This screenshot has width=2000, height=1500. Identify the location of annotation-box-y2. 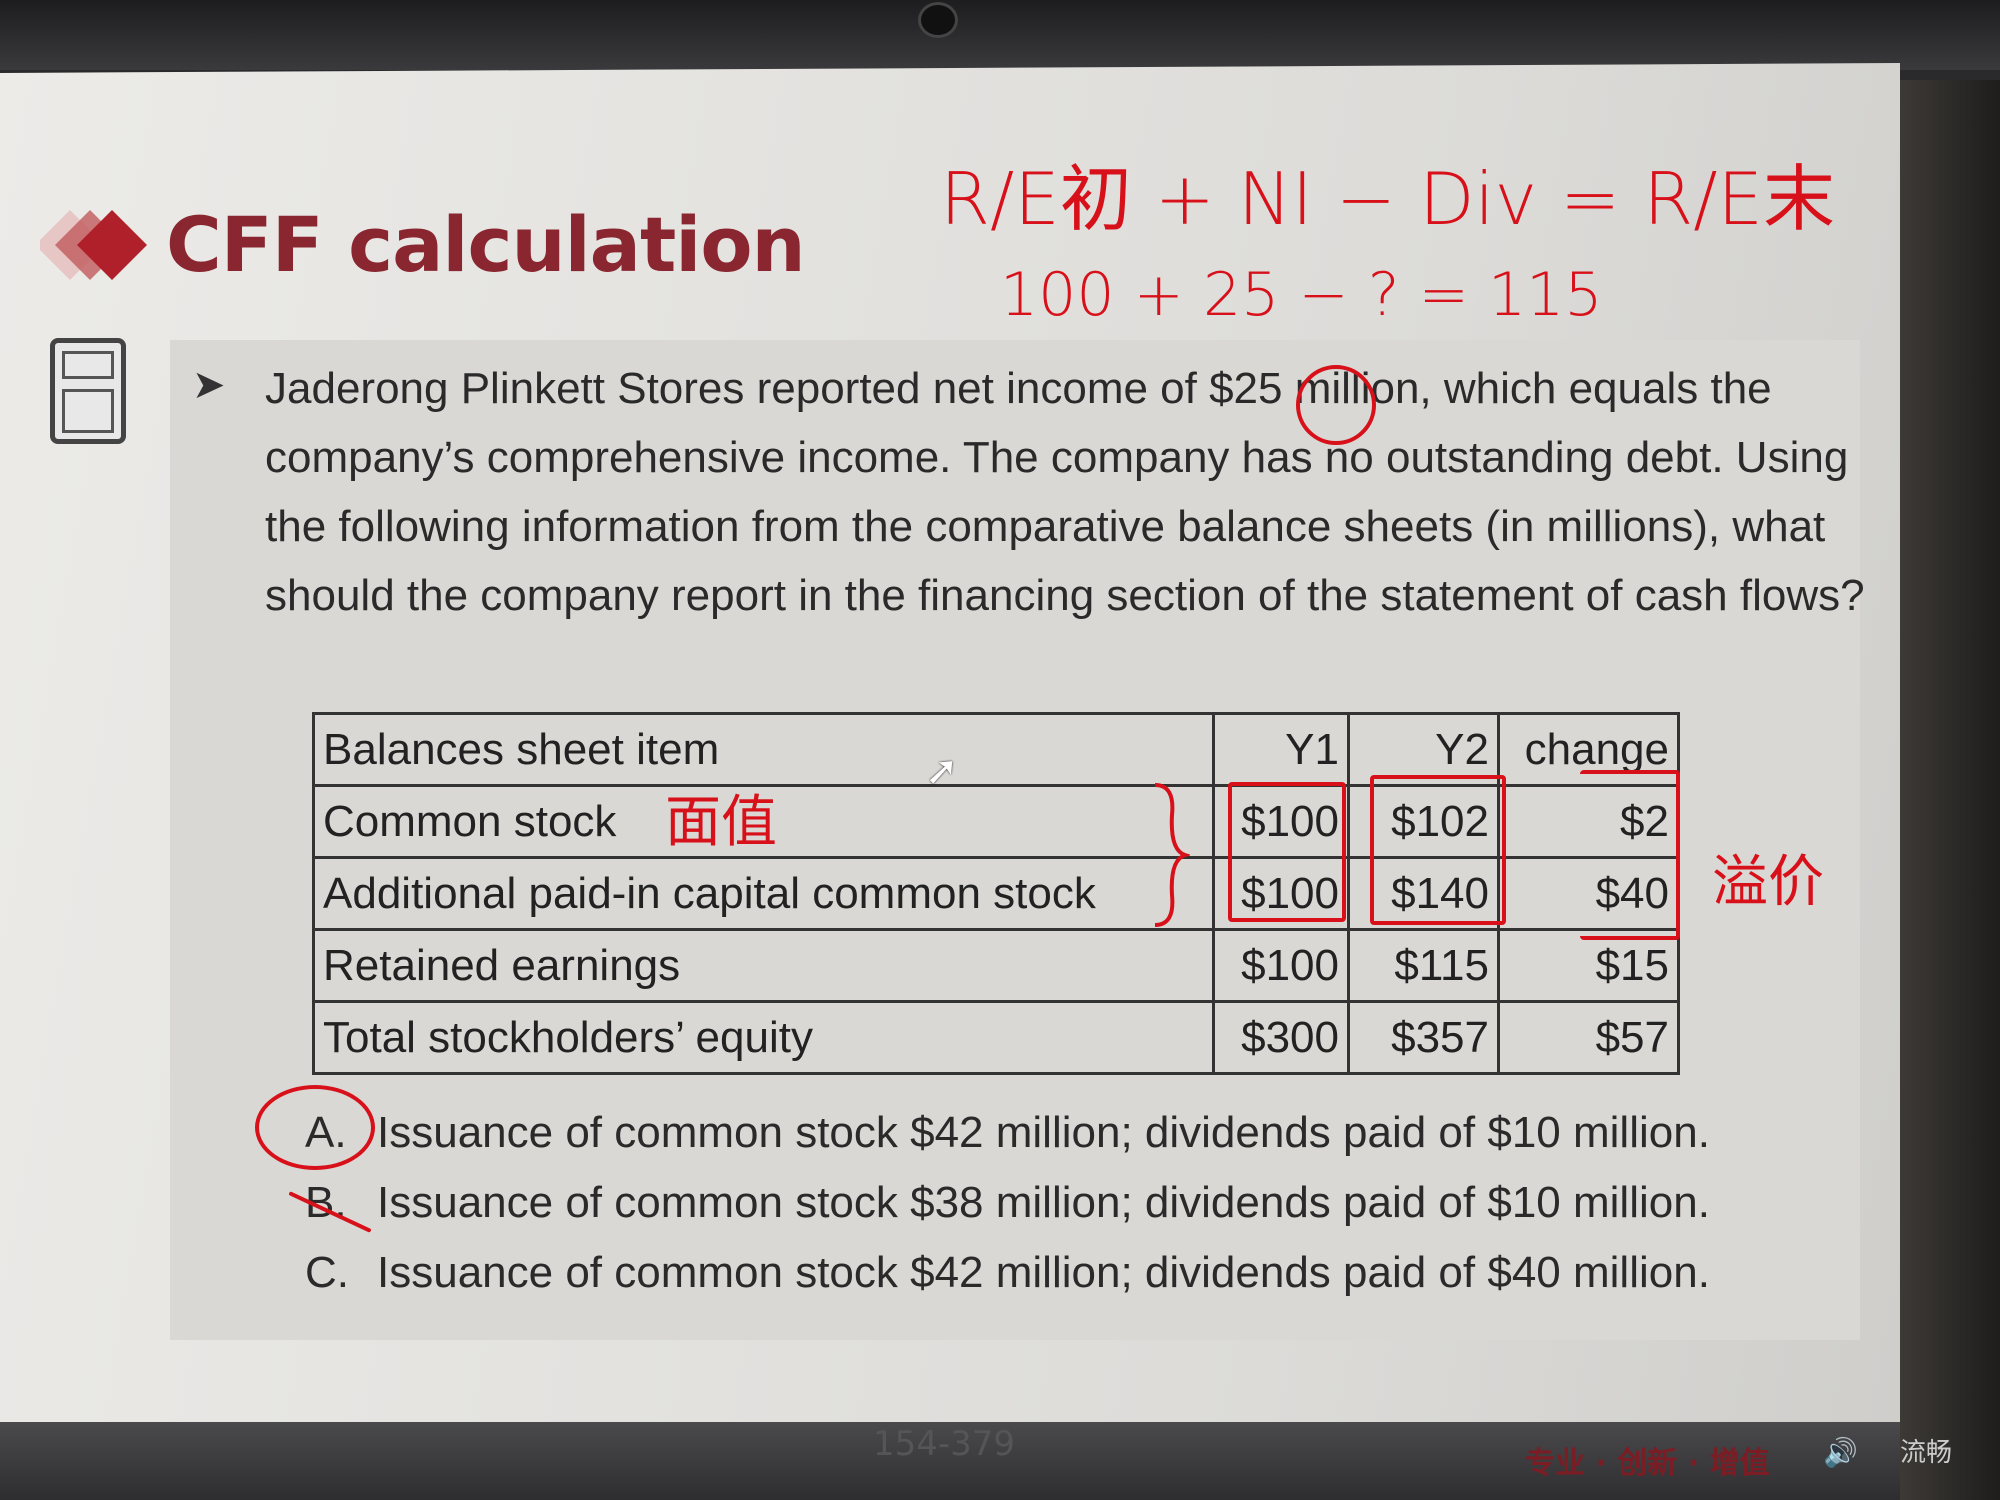
(1438, 850).